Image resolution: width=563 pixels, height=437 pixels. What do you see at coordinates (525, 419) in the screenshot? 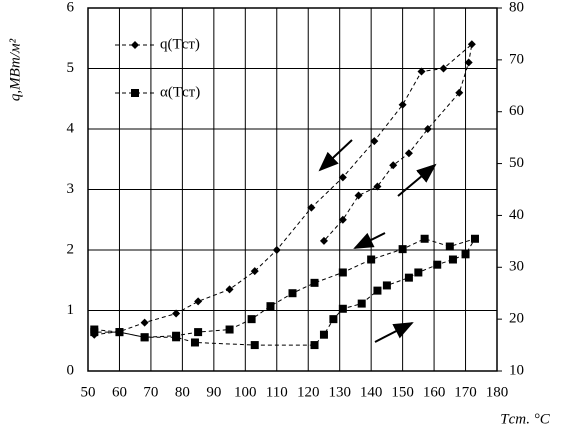
I see `x-axis-label: Tст. °C` at bounding box center [525, 419].